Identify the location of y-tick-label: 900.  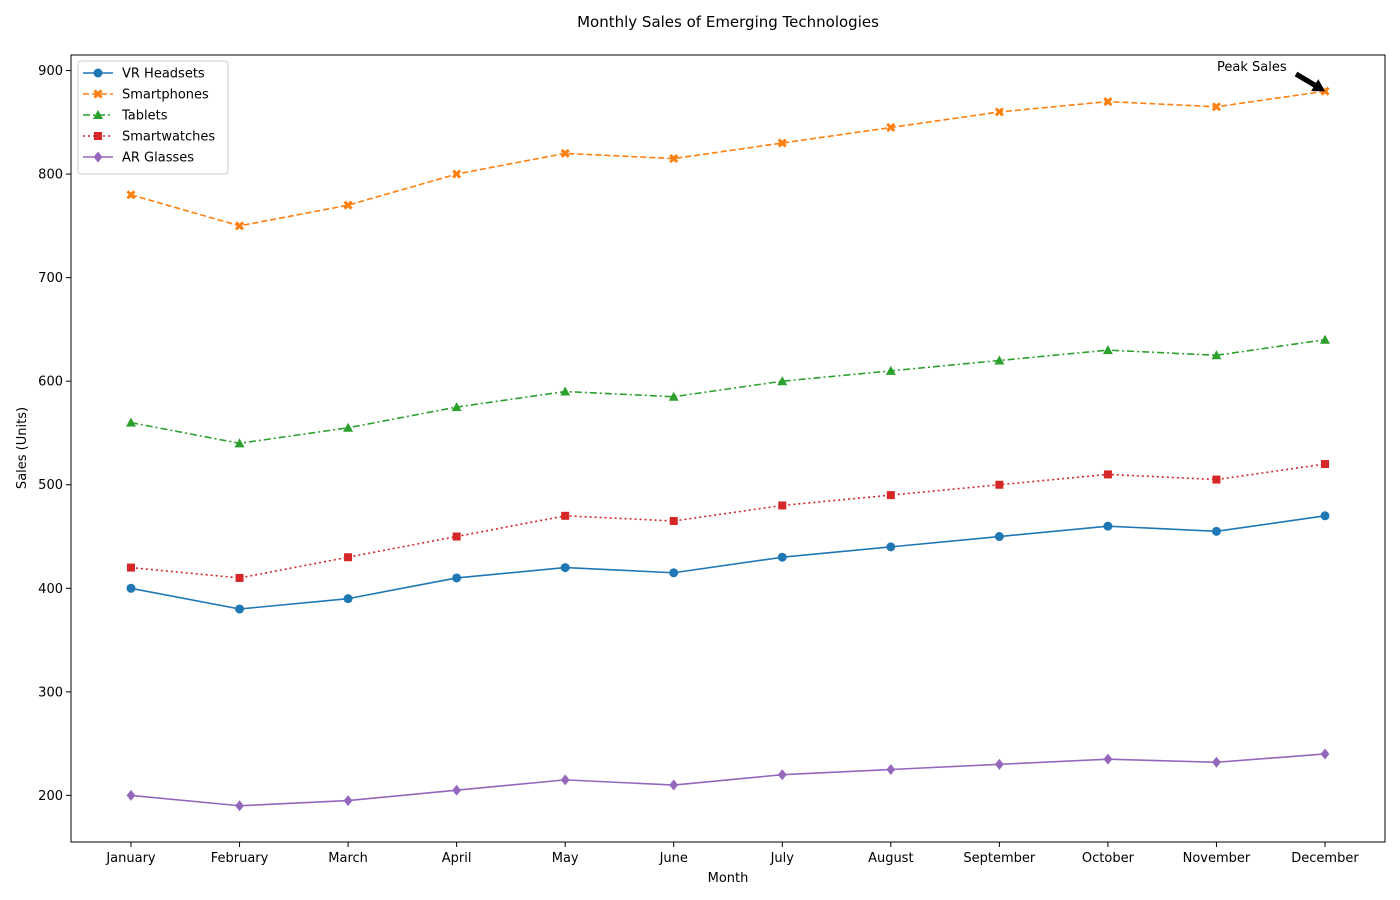
(50, 71).